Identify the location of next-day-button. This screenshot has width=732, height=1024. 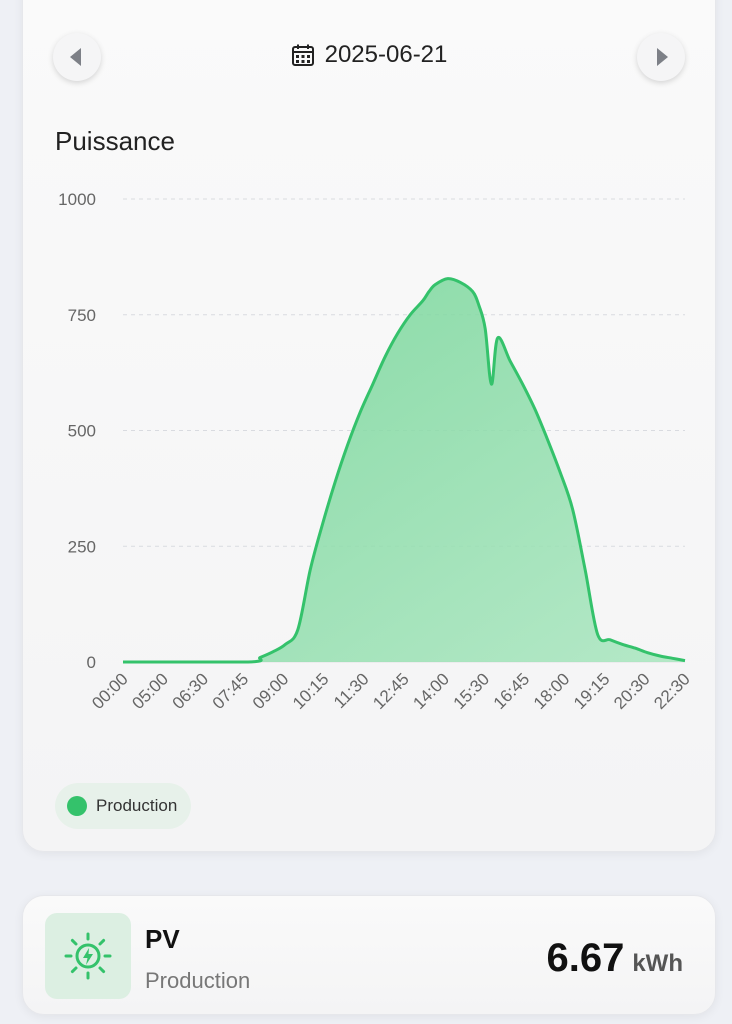
(661, 57).